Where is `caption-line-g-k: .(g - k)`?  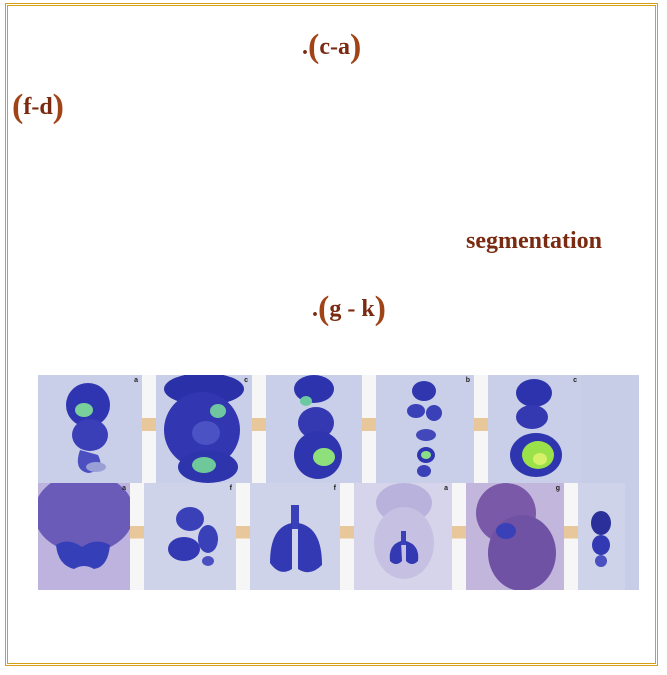 caption-line-g-k: .(g - k) is located at coordinates (349, 309).